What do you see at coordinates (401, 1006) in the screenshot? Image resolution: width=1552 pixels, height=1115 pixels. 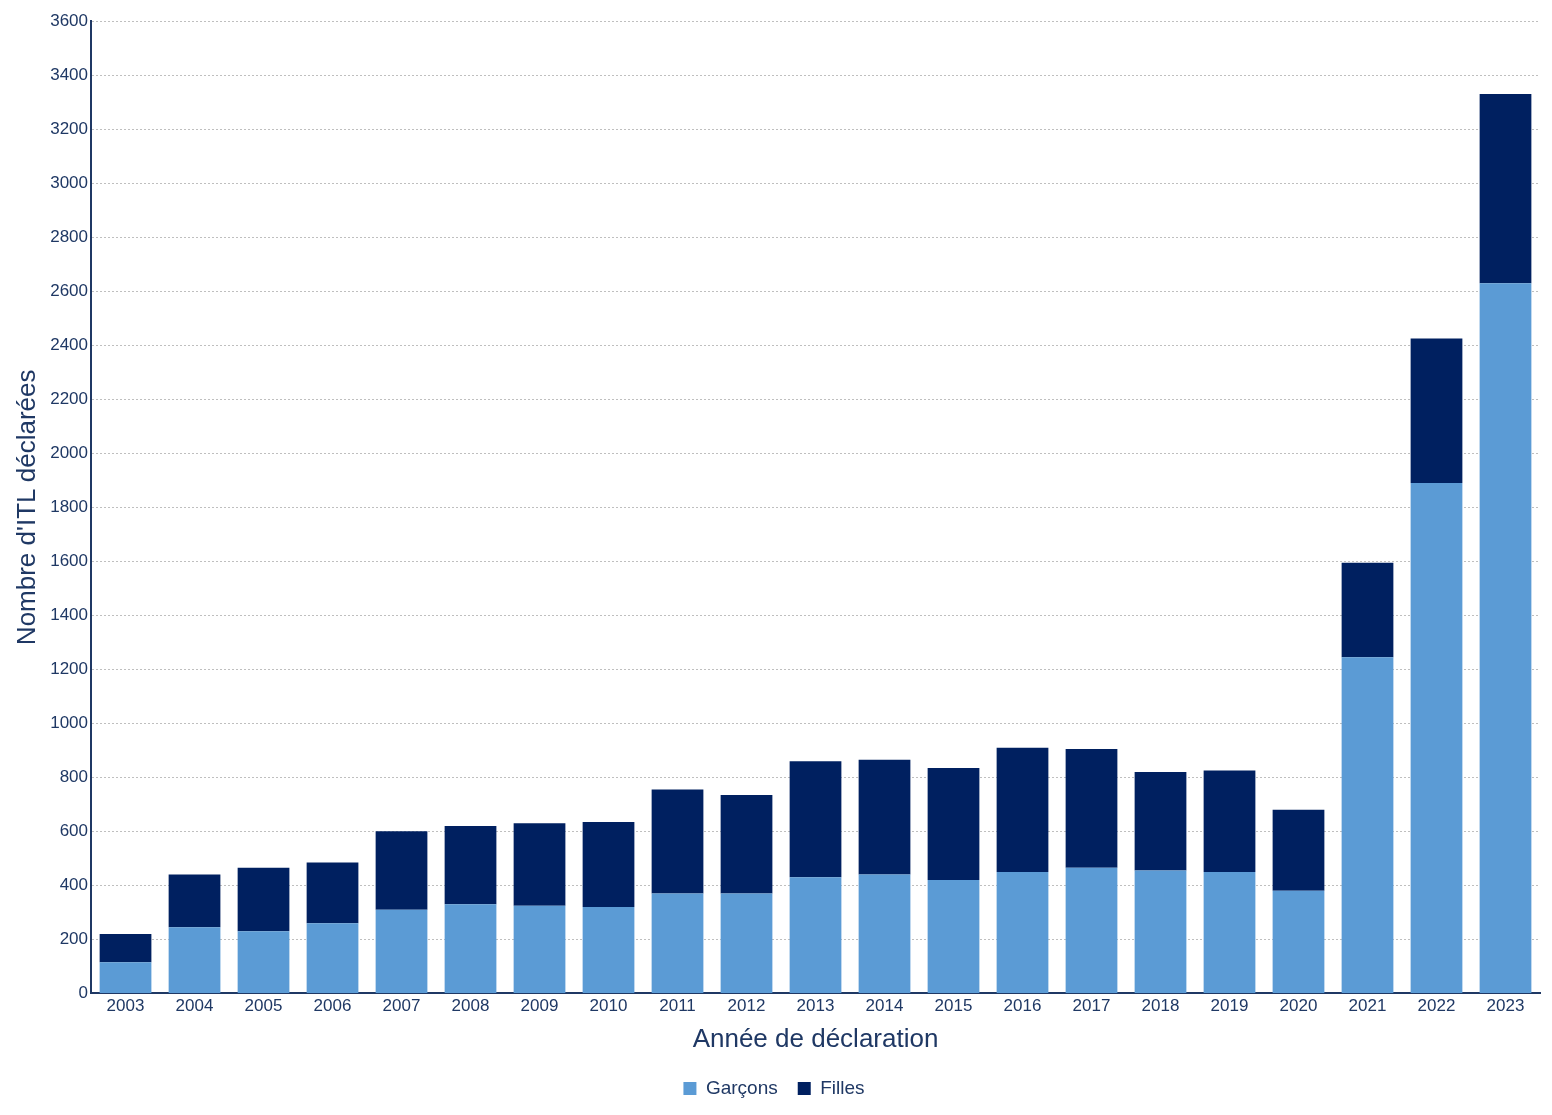 I see `x-tick-label: 2007` at bounding box center [401, 1006].